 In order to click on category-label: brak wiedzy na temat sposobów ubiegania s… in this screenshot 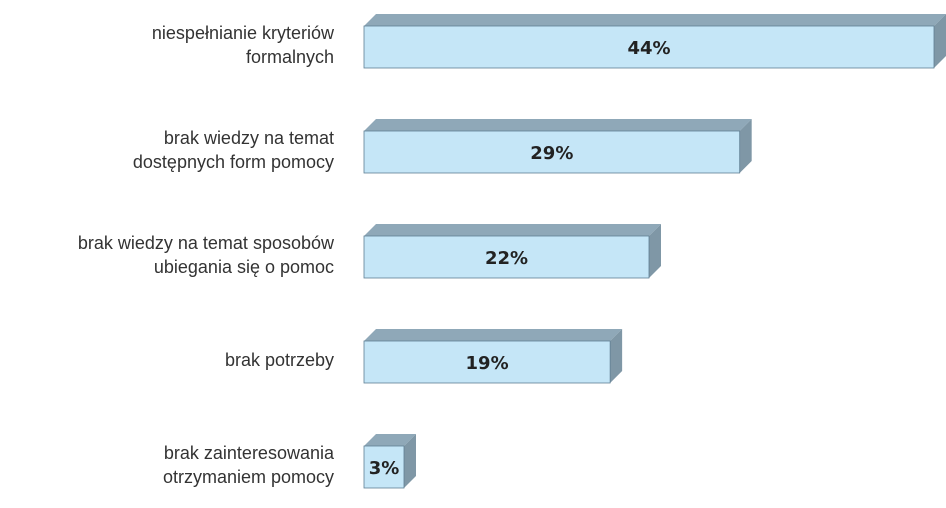, I will do `click(205, 255)`.